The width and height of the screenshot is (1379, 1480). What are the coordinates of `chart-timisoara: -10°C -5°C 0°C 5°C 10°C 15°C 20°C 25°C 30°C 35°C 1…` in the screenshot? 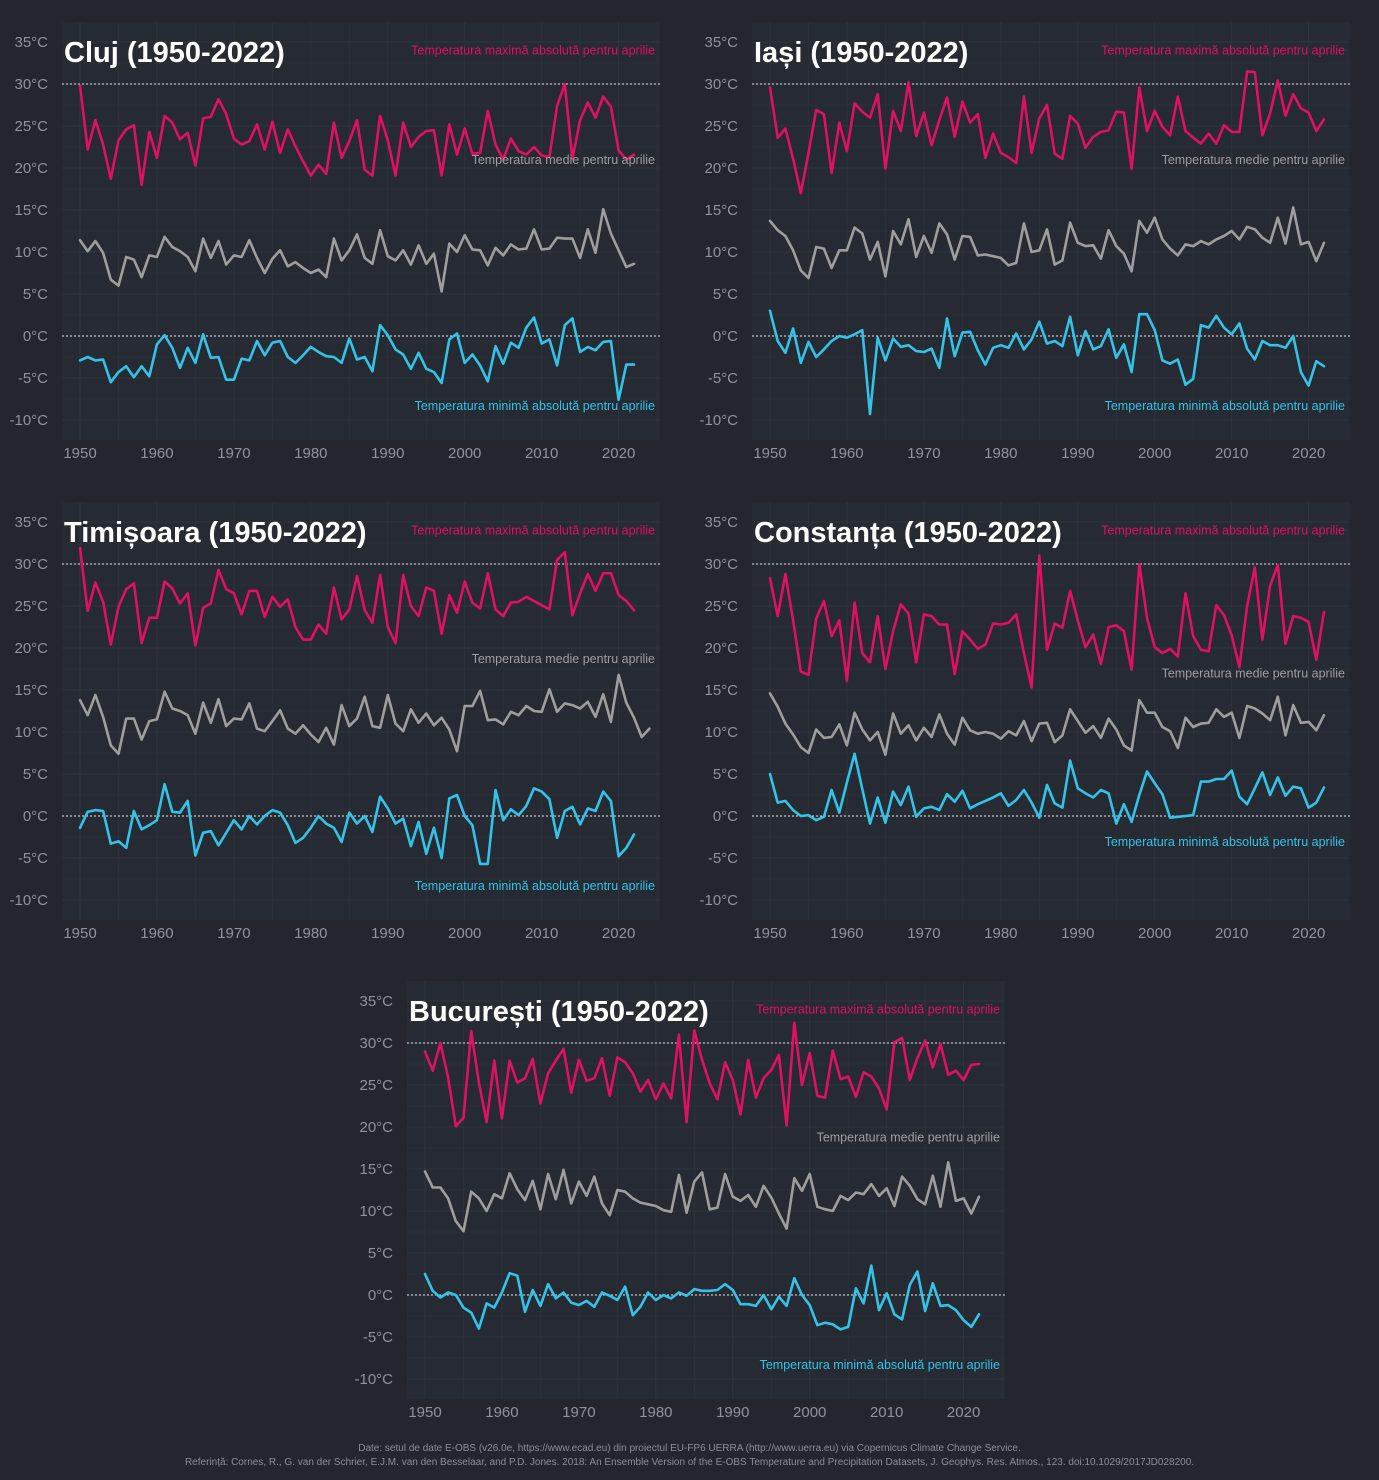 It's located at (334, 722).